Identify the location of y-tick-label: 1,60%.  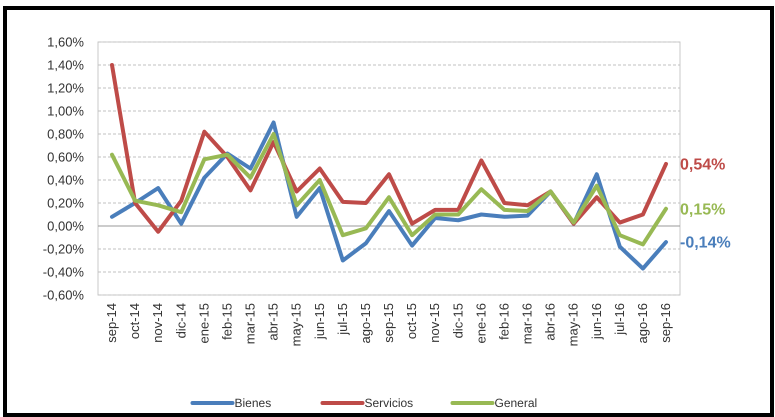
(65, 42).